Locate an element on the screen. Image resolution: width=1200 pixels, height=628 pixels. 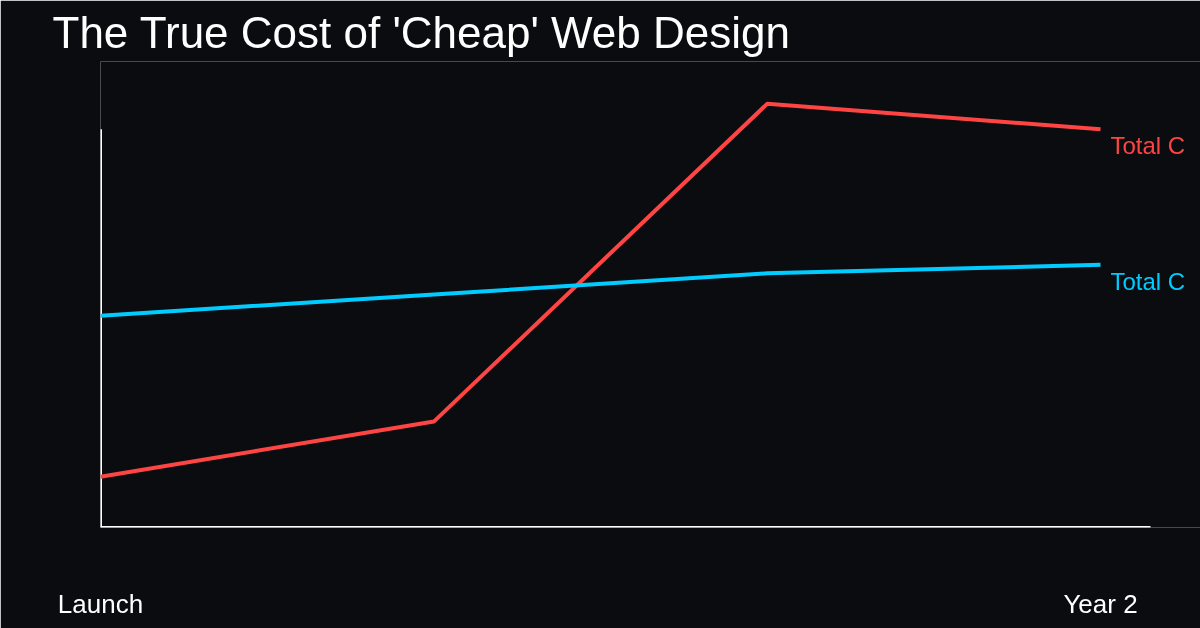
x-tick-label: Year 2 is located at coordinates (1100, 603).